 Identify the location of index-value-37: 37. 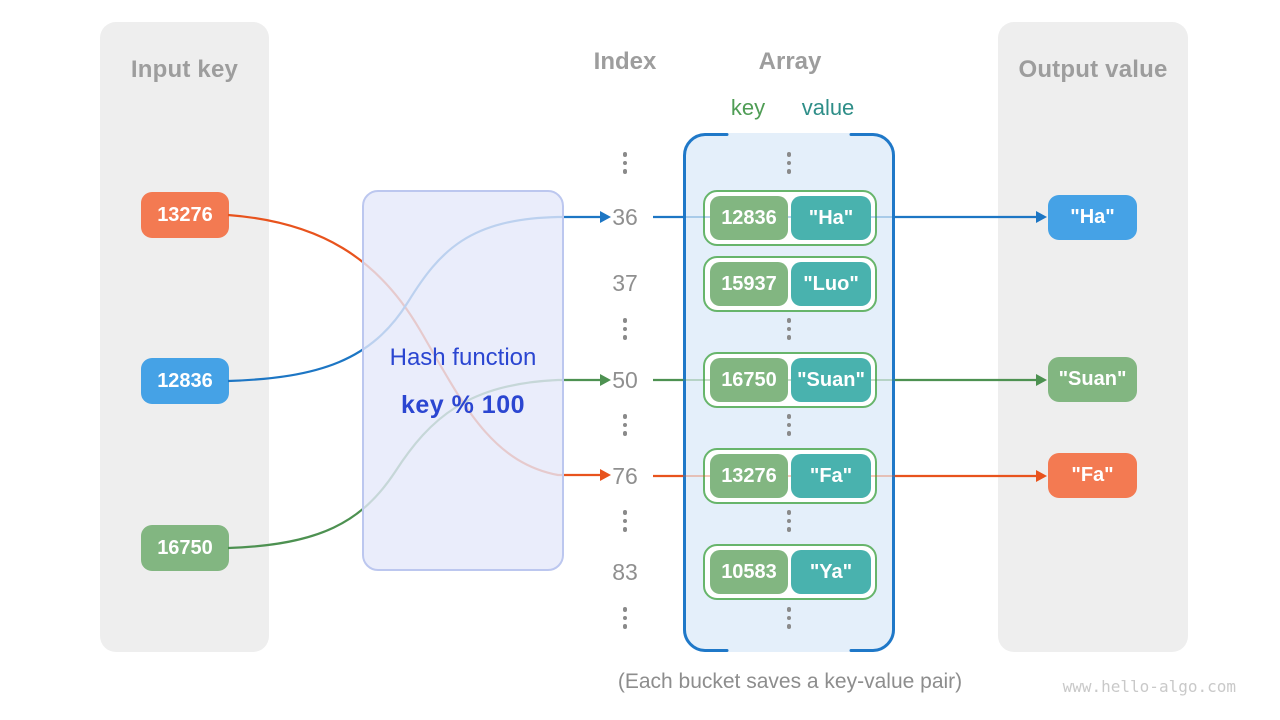
(625, 283).